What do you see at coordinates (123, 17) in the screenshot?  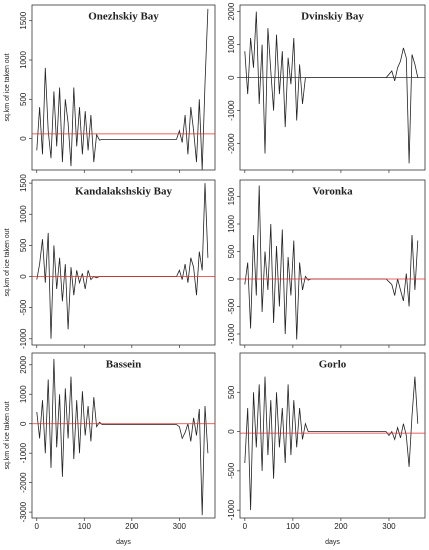 I see `panel-title: Onezhskiy Bay` at bounding box center [123, 17].